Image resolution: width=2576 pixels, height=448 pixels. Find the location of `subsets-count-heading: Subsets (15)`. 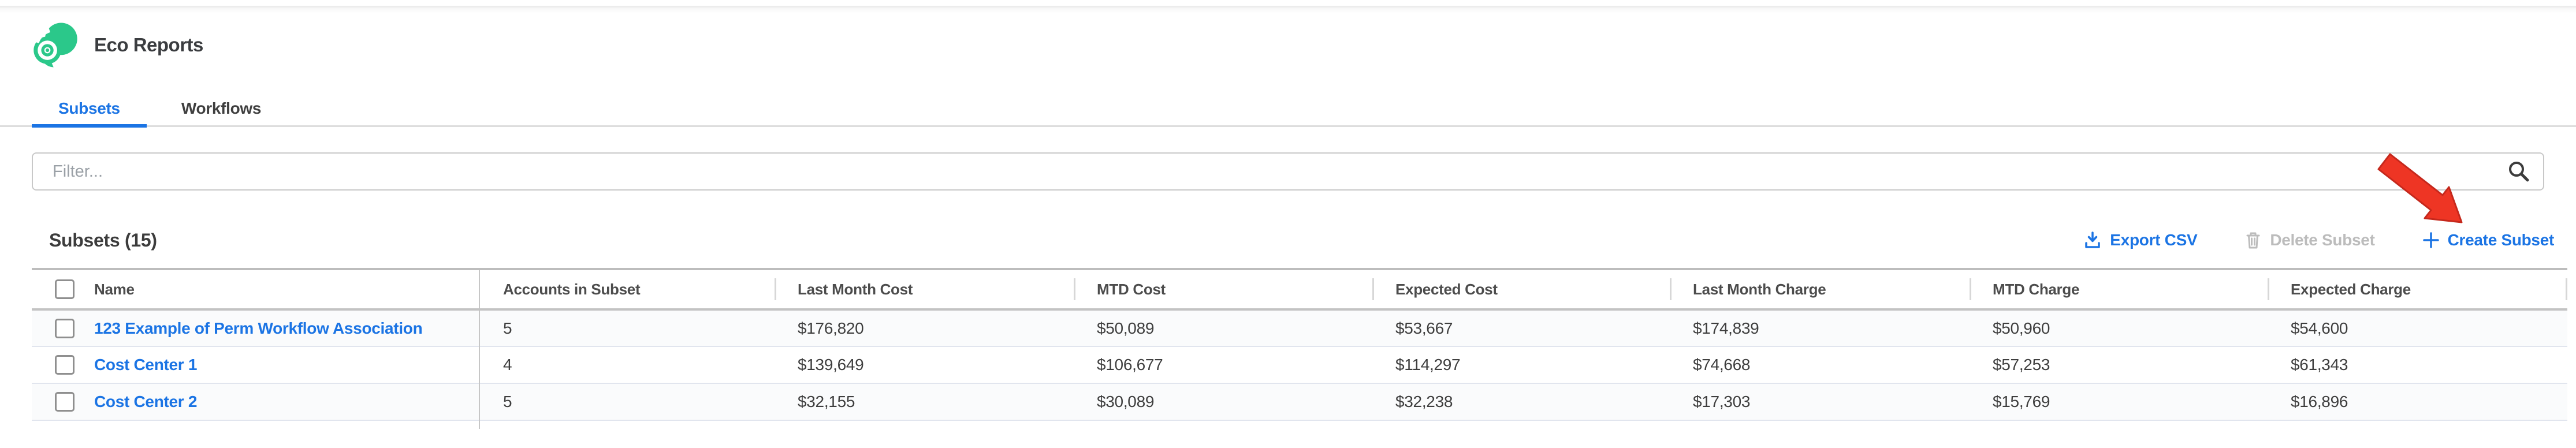

subsets-count-heading: Subsets (15) is located at coordinates (103, 240).